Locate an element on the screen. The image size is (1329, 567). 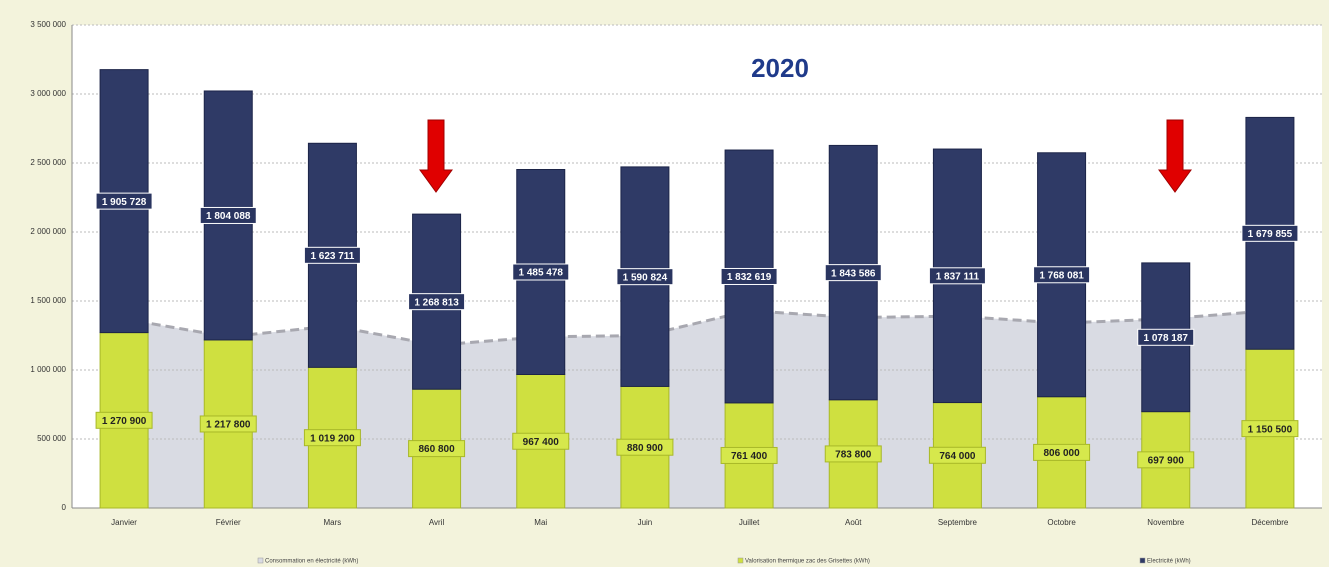
area-line is located at coordinates (697, 328).